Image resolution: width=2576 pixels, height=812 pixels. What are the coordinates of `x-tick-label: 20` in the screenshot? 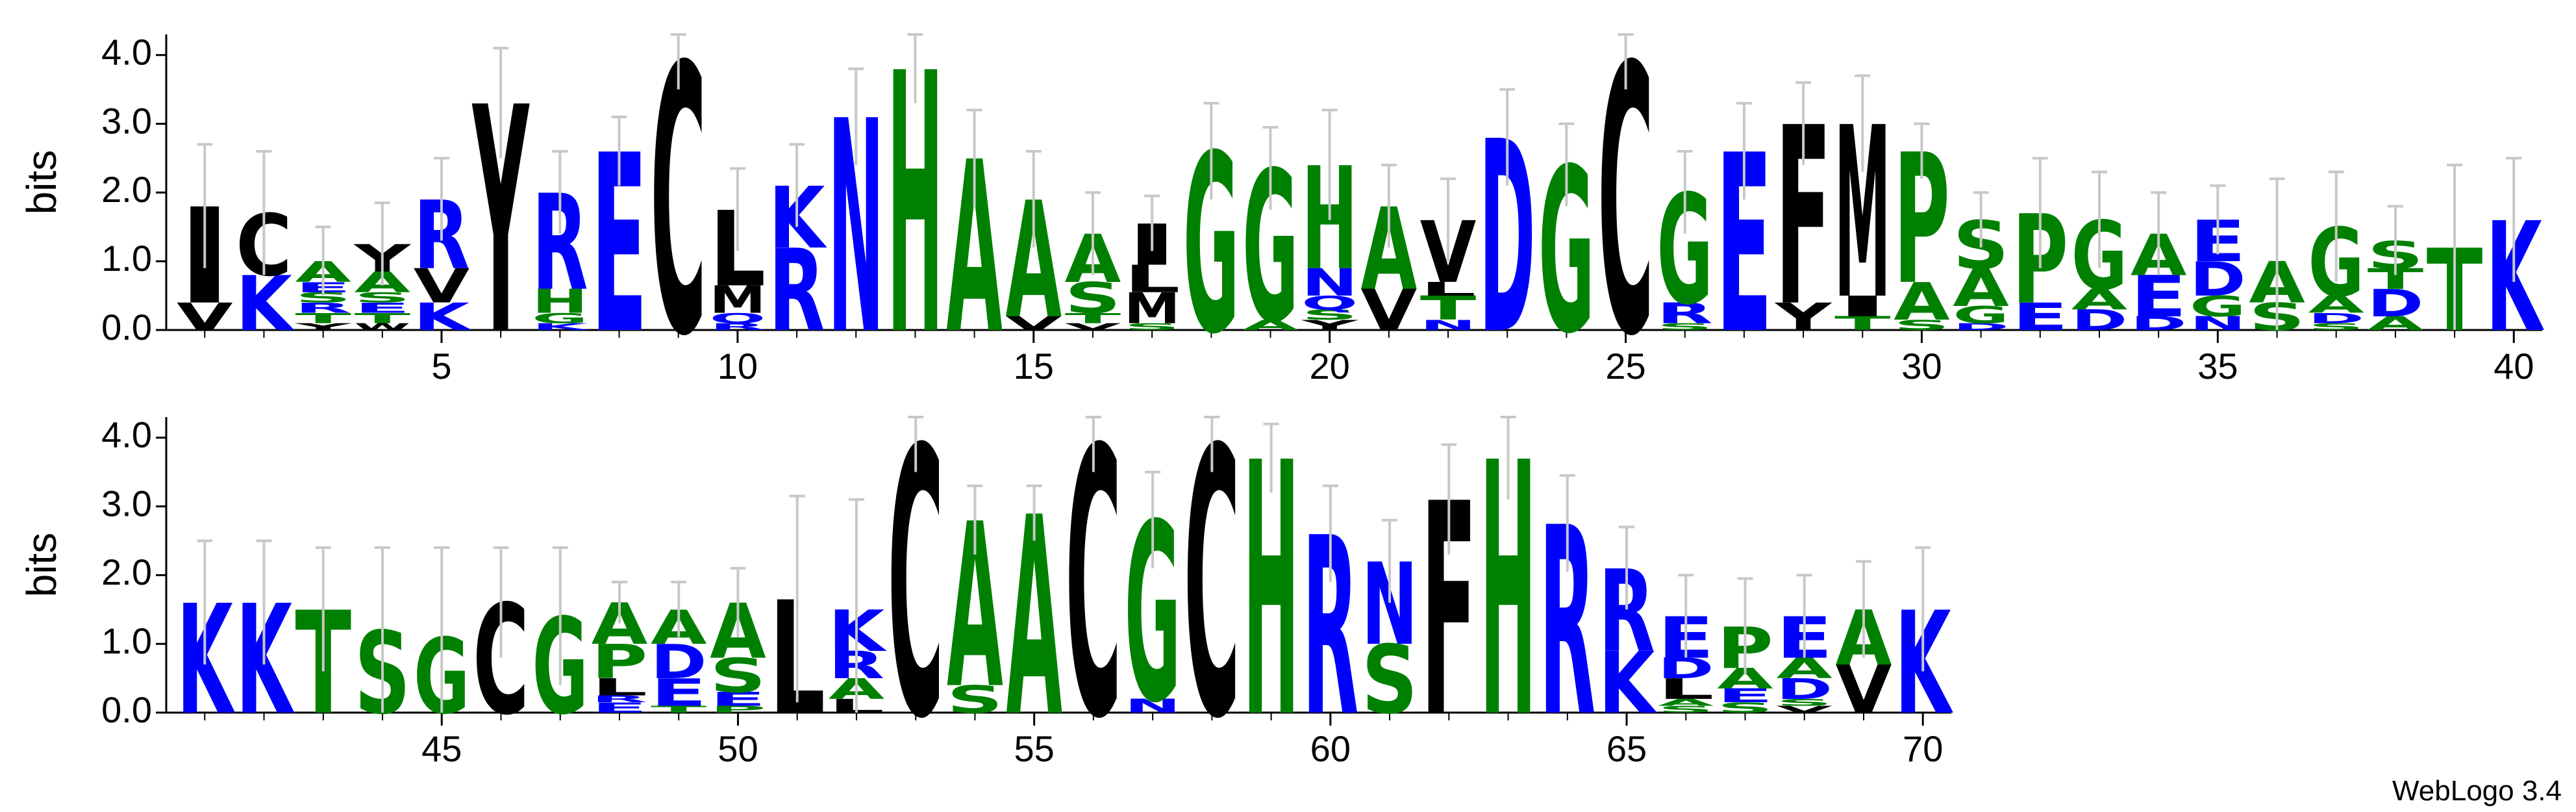 It's located at (1330, 366).